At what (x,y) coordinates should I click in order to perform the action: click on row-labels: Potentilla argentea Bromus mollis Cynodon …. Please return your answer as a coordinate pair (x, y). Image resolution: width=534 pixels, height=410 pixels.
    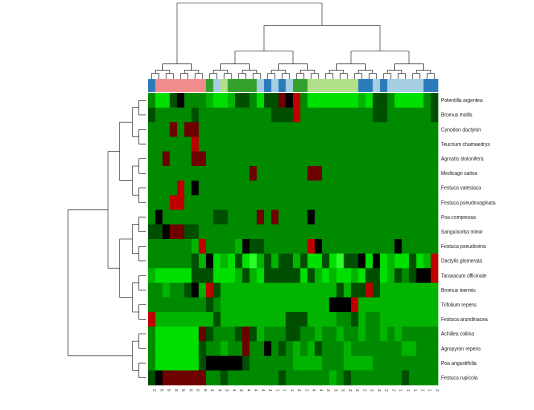
    Looking at the image, I should click on (468, 239).